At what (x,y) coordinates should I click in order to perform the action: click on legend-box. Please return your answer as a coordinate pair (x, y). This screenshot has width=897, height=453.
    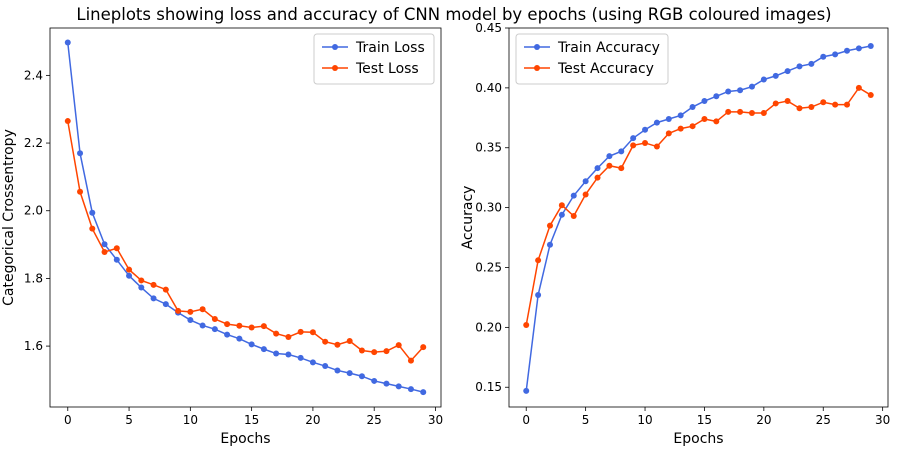
    Looking at the image, I should click on (592, 59).